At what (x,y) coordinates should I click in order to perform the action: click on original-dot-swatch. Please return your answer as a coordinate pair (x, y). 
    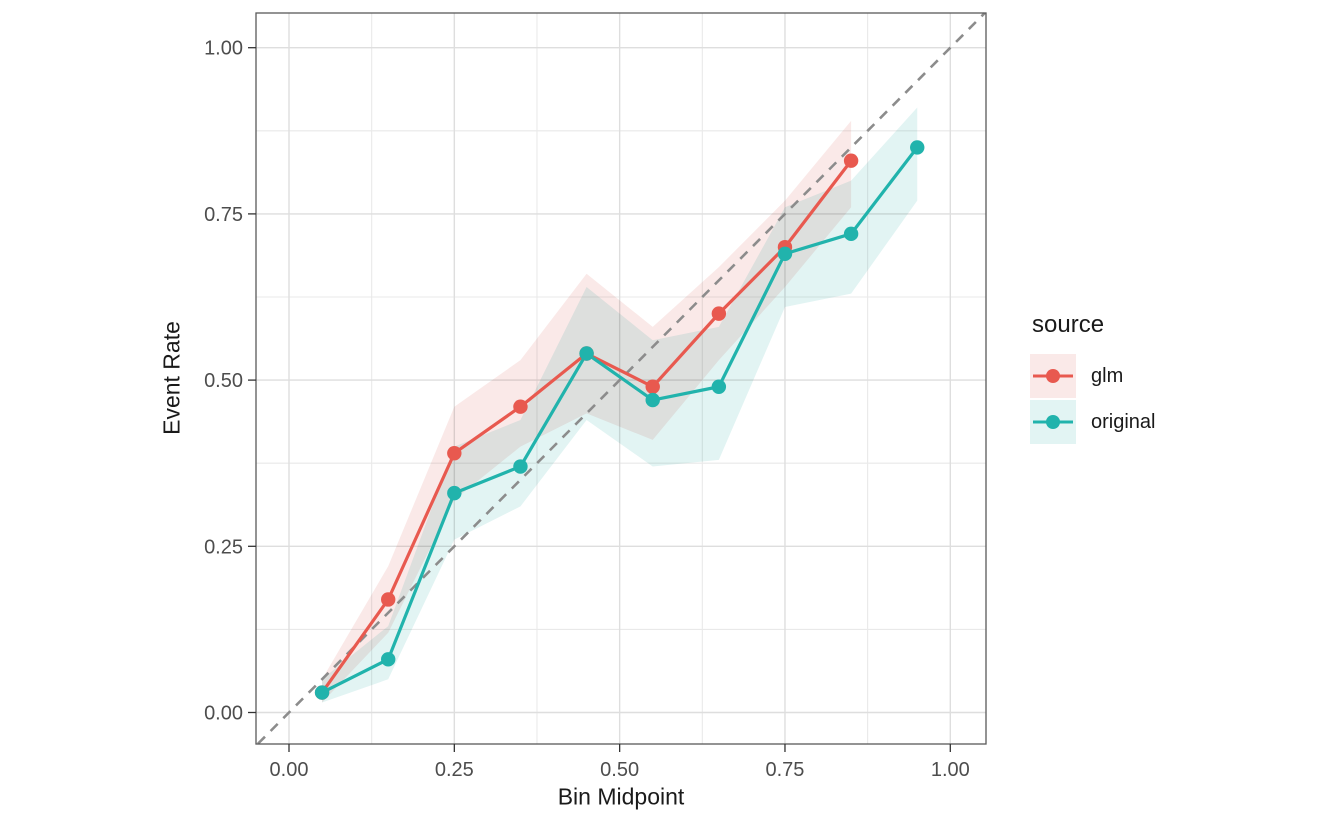
    Looking at the image, I should click on (1053, 422).